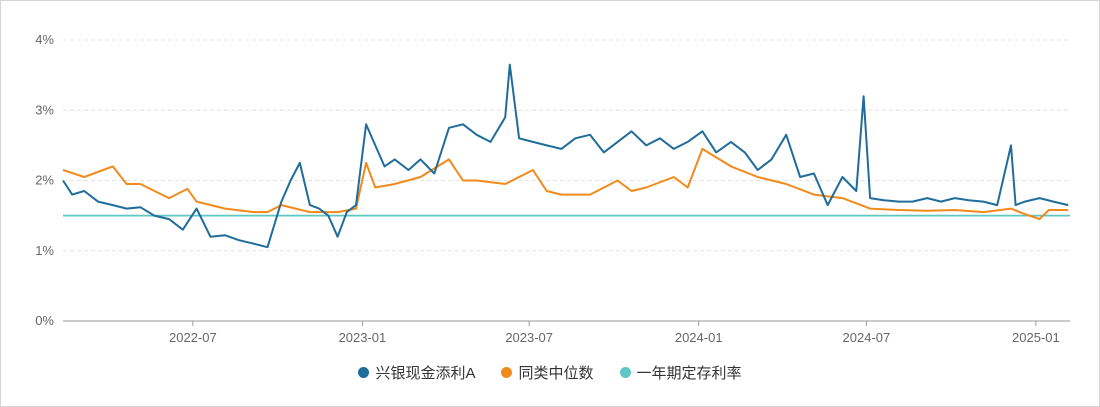 The height and width of the screenshot is (407, 1100). I want to click on legend-item-median: 同类中位数, so click(547, 372).